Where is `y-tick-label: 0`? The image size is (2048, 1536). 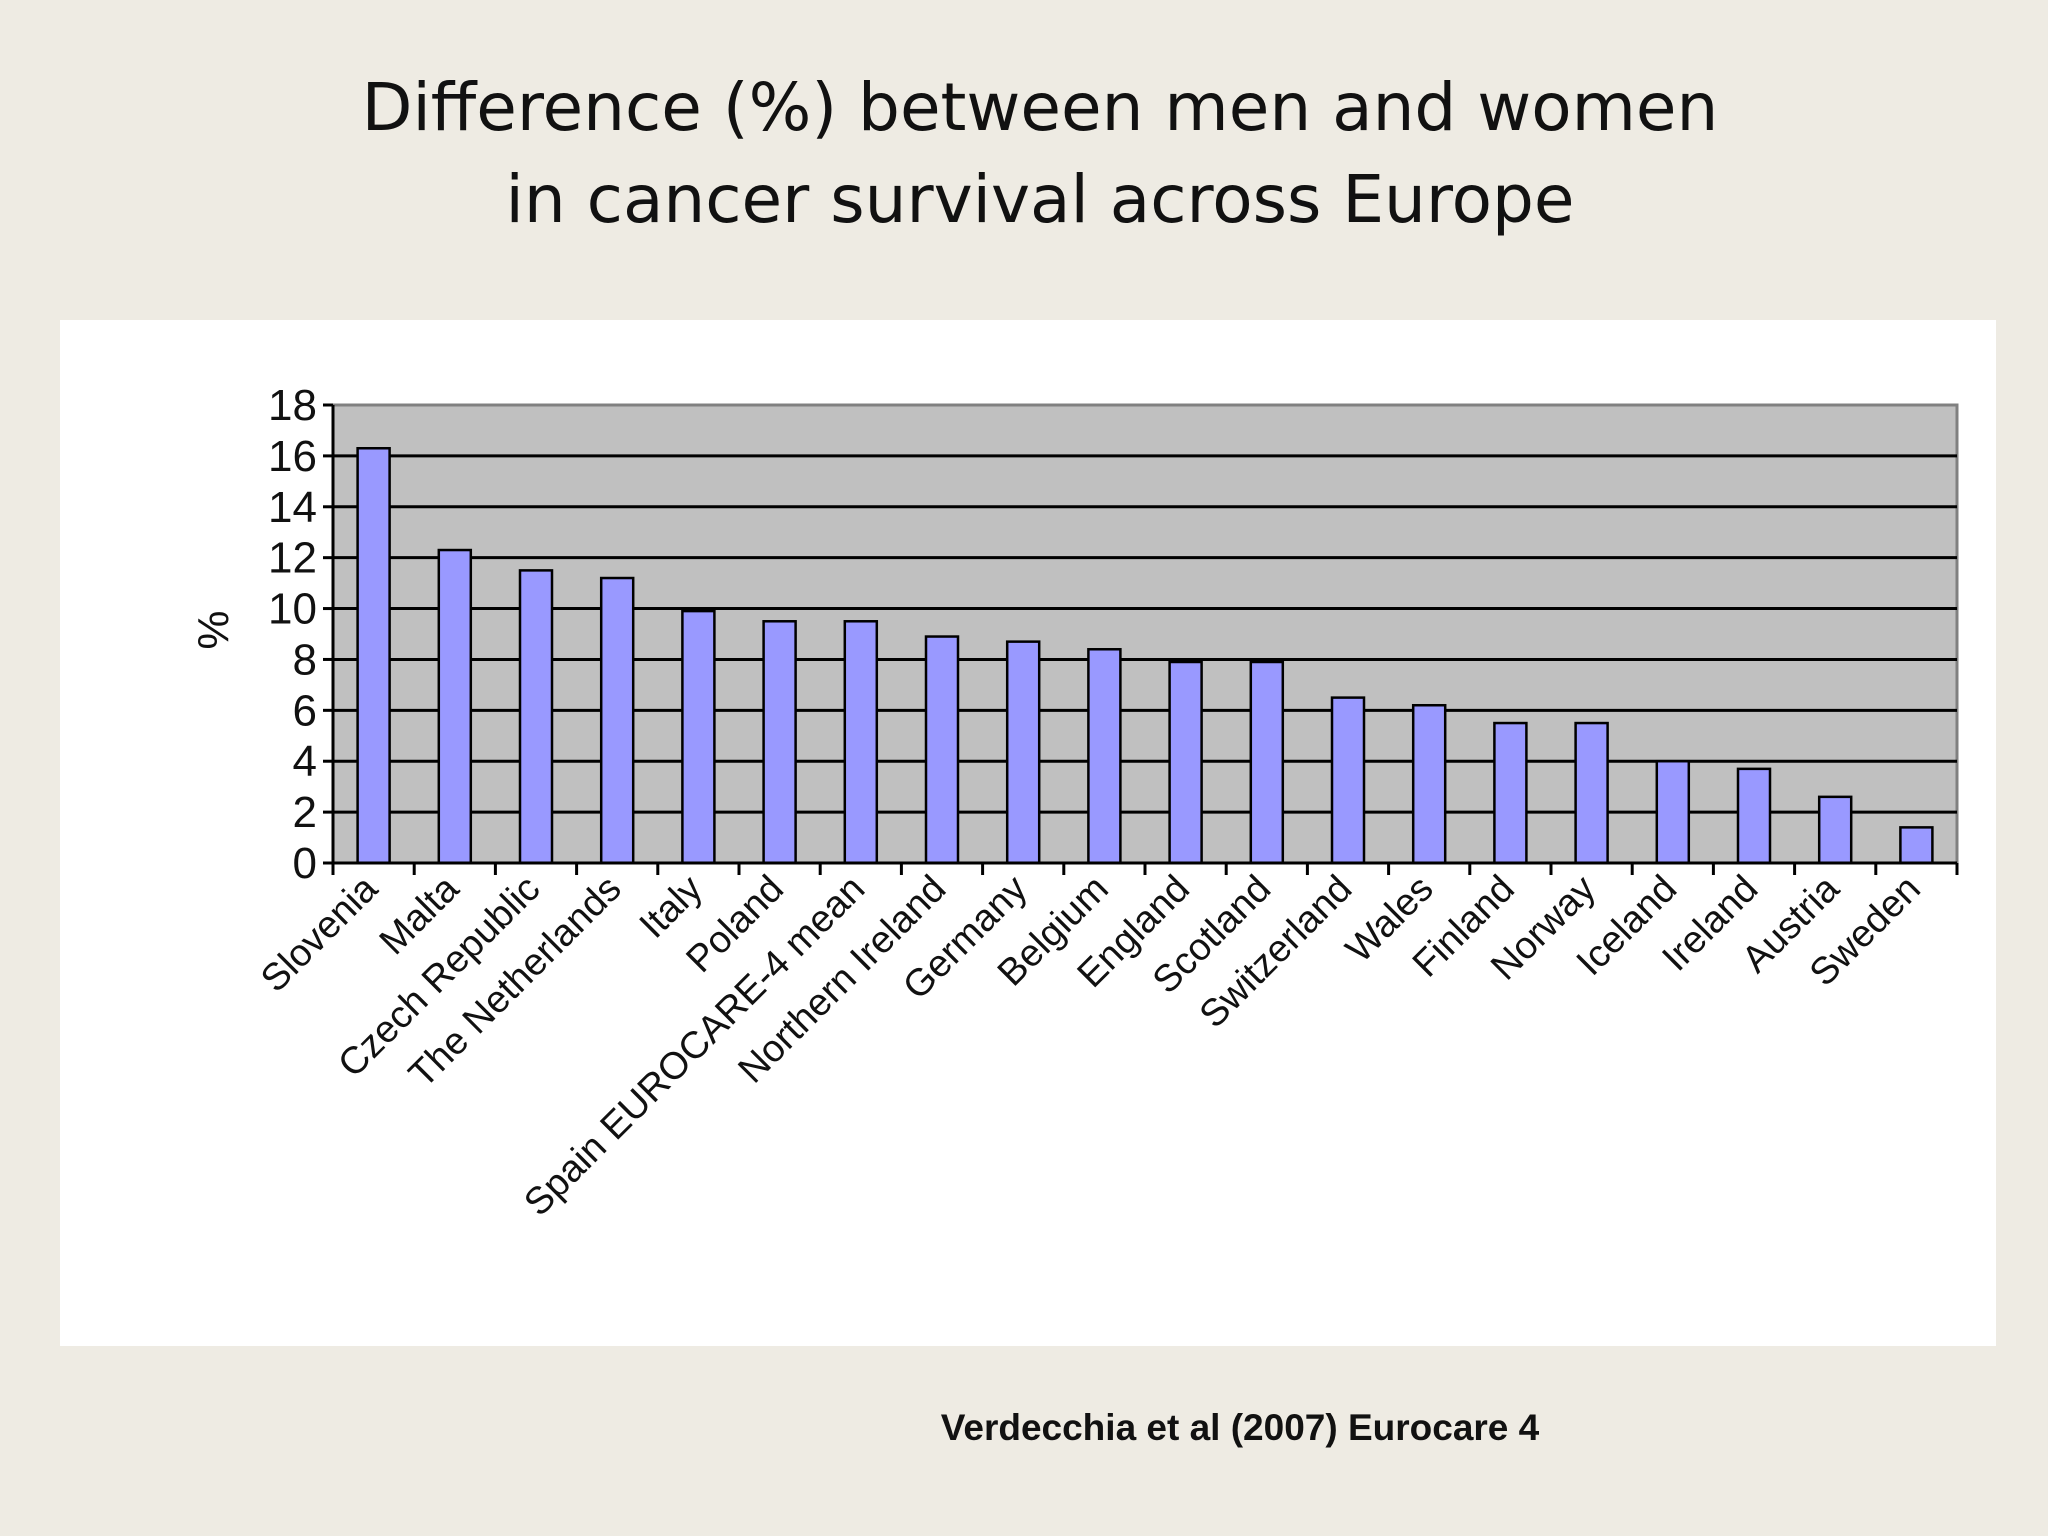
y-tick-label: 0 is located at coordinates (305, 863).